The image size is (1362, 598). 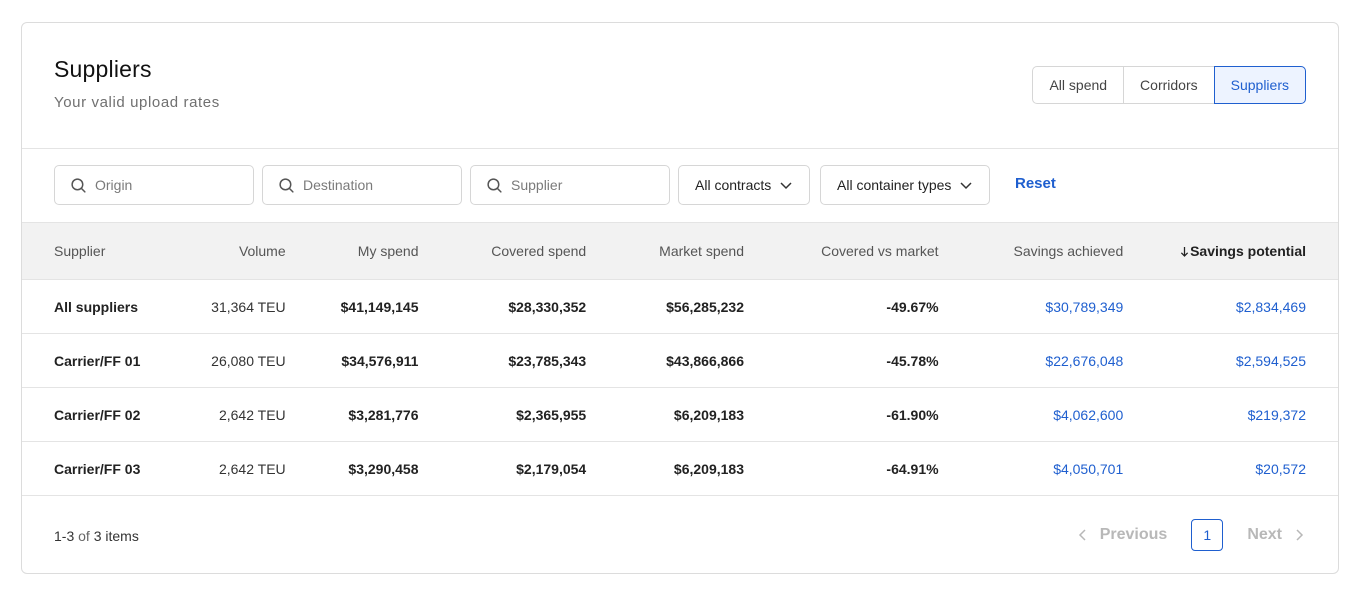 I want to click on view-all-spend-button: All spend, so click(x=1078, y=85).